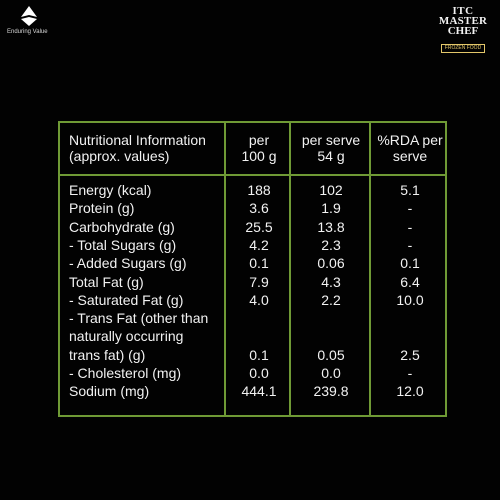 The width and height of the screenshot is (500, 500). What do you see at coordinates (259, 244) in the screenshot?
I see `value-per-100g: 4.2` at bounding box center [259, 244].